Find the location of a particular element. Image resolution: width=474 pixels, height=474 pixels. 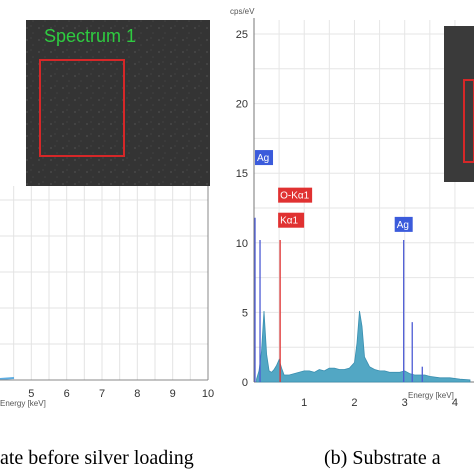

peak-label-tag: Kα1 is located at coordinates (291, 220).